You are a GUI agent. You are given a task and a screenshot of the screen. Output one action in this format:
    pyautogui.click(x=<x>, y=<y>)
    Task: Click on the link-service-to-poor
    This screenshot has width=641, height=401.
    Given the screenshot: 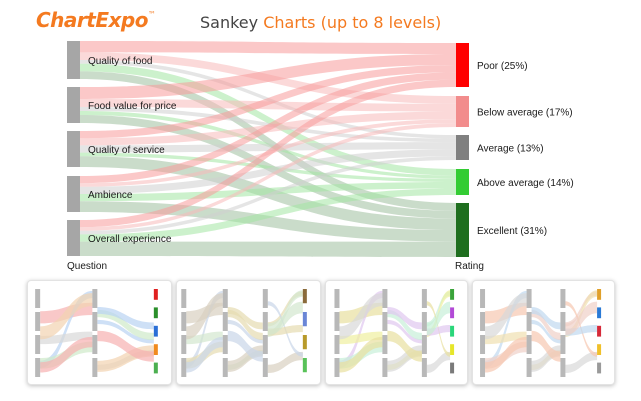 What is the action you would take?
    pyautogui.click(x=268, y=102)
    